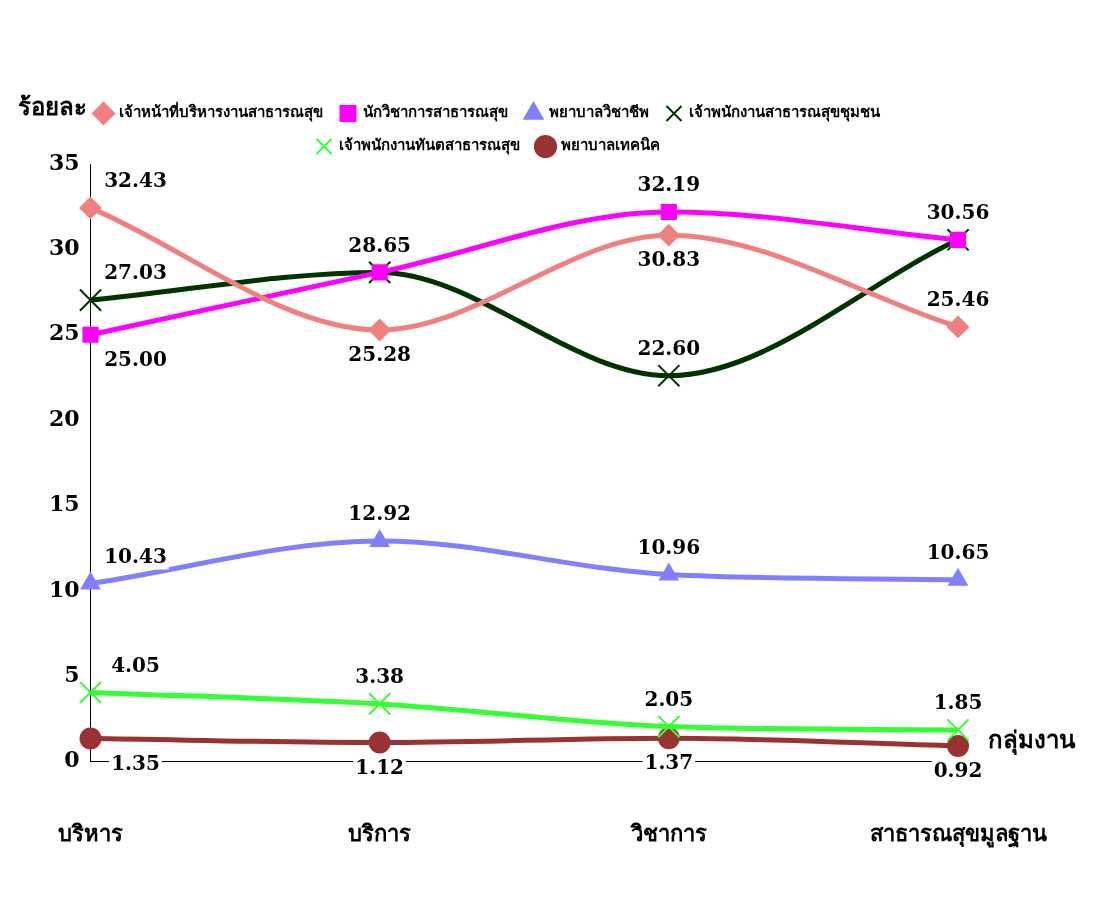  Describe the element at coordinates (958, 833) in the screenshot. I see `x-tick-label: สาธารณสุขมูลฐาน` at that location.